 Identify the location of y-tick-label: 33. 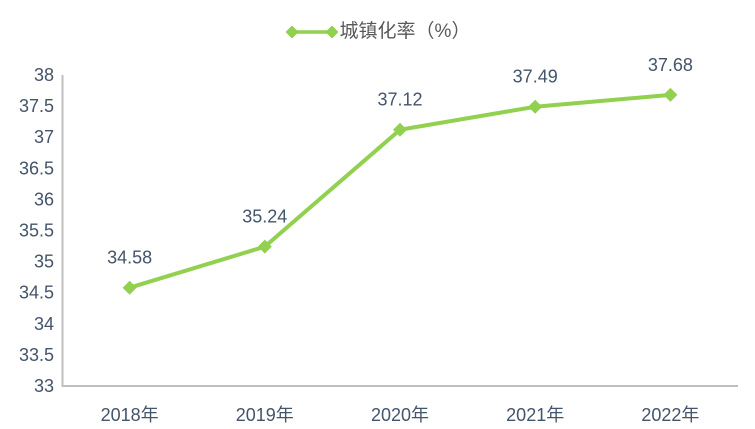
(44, 386).